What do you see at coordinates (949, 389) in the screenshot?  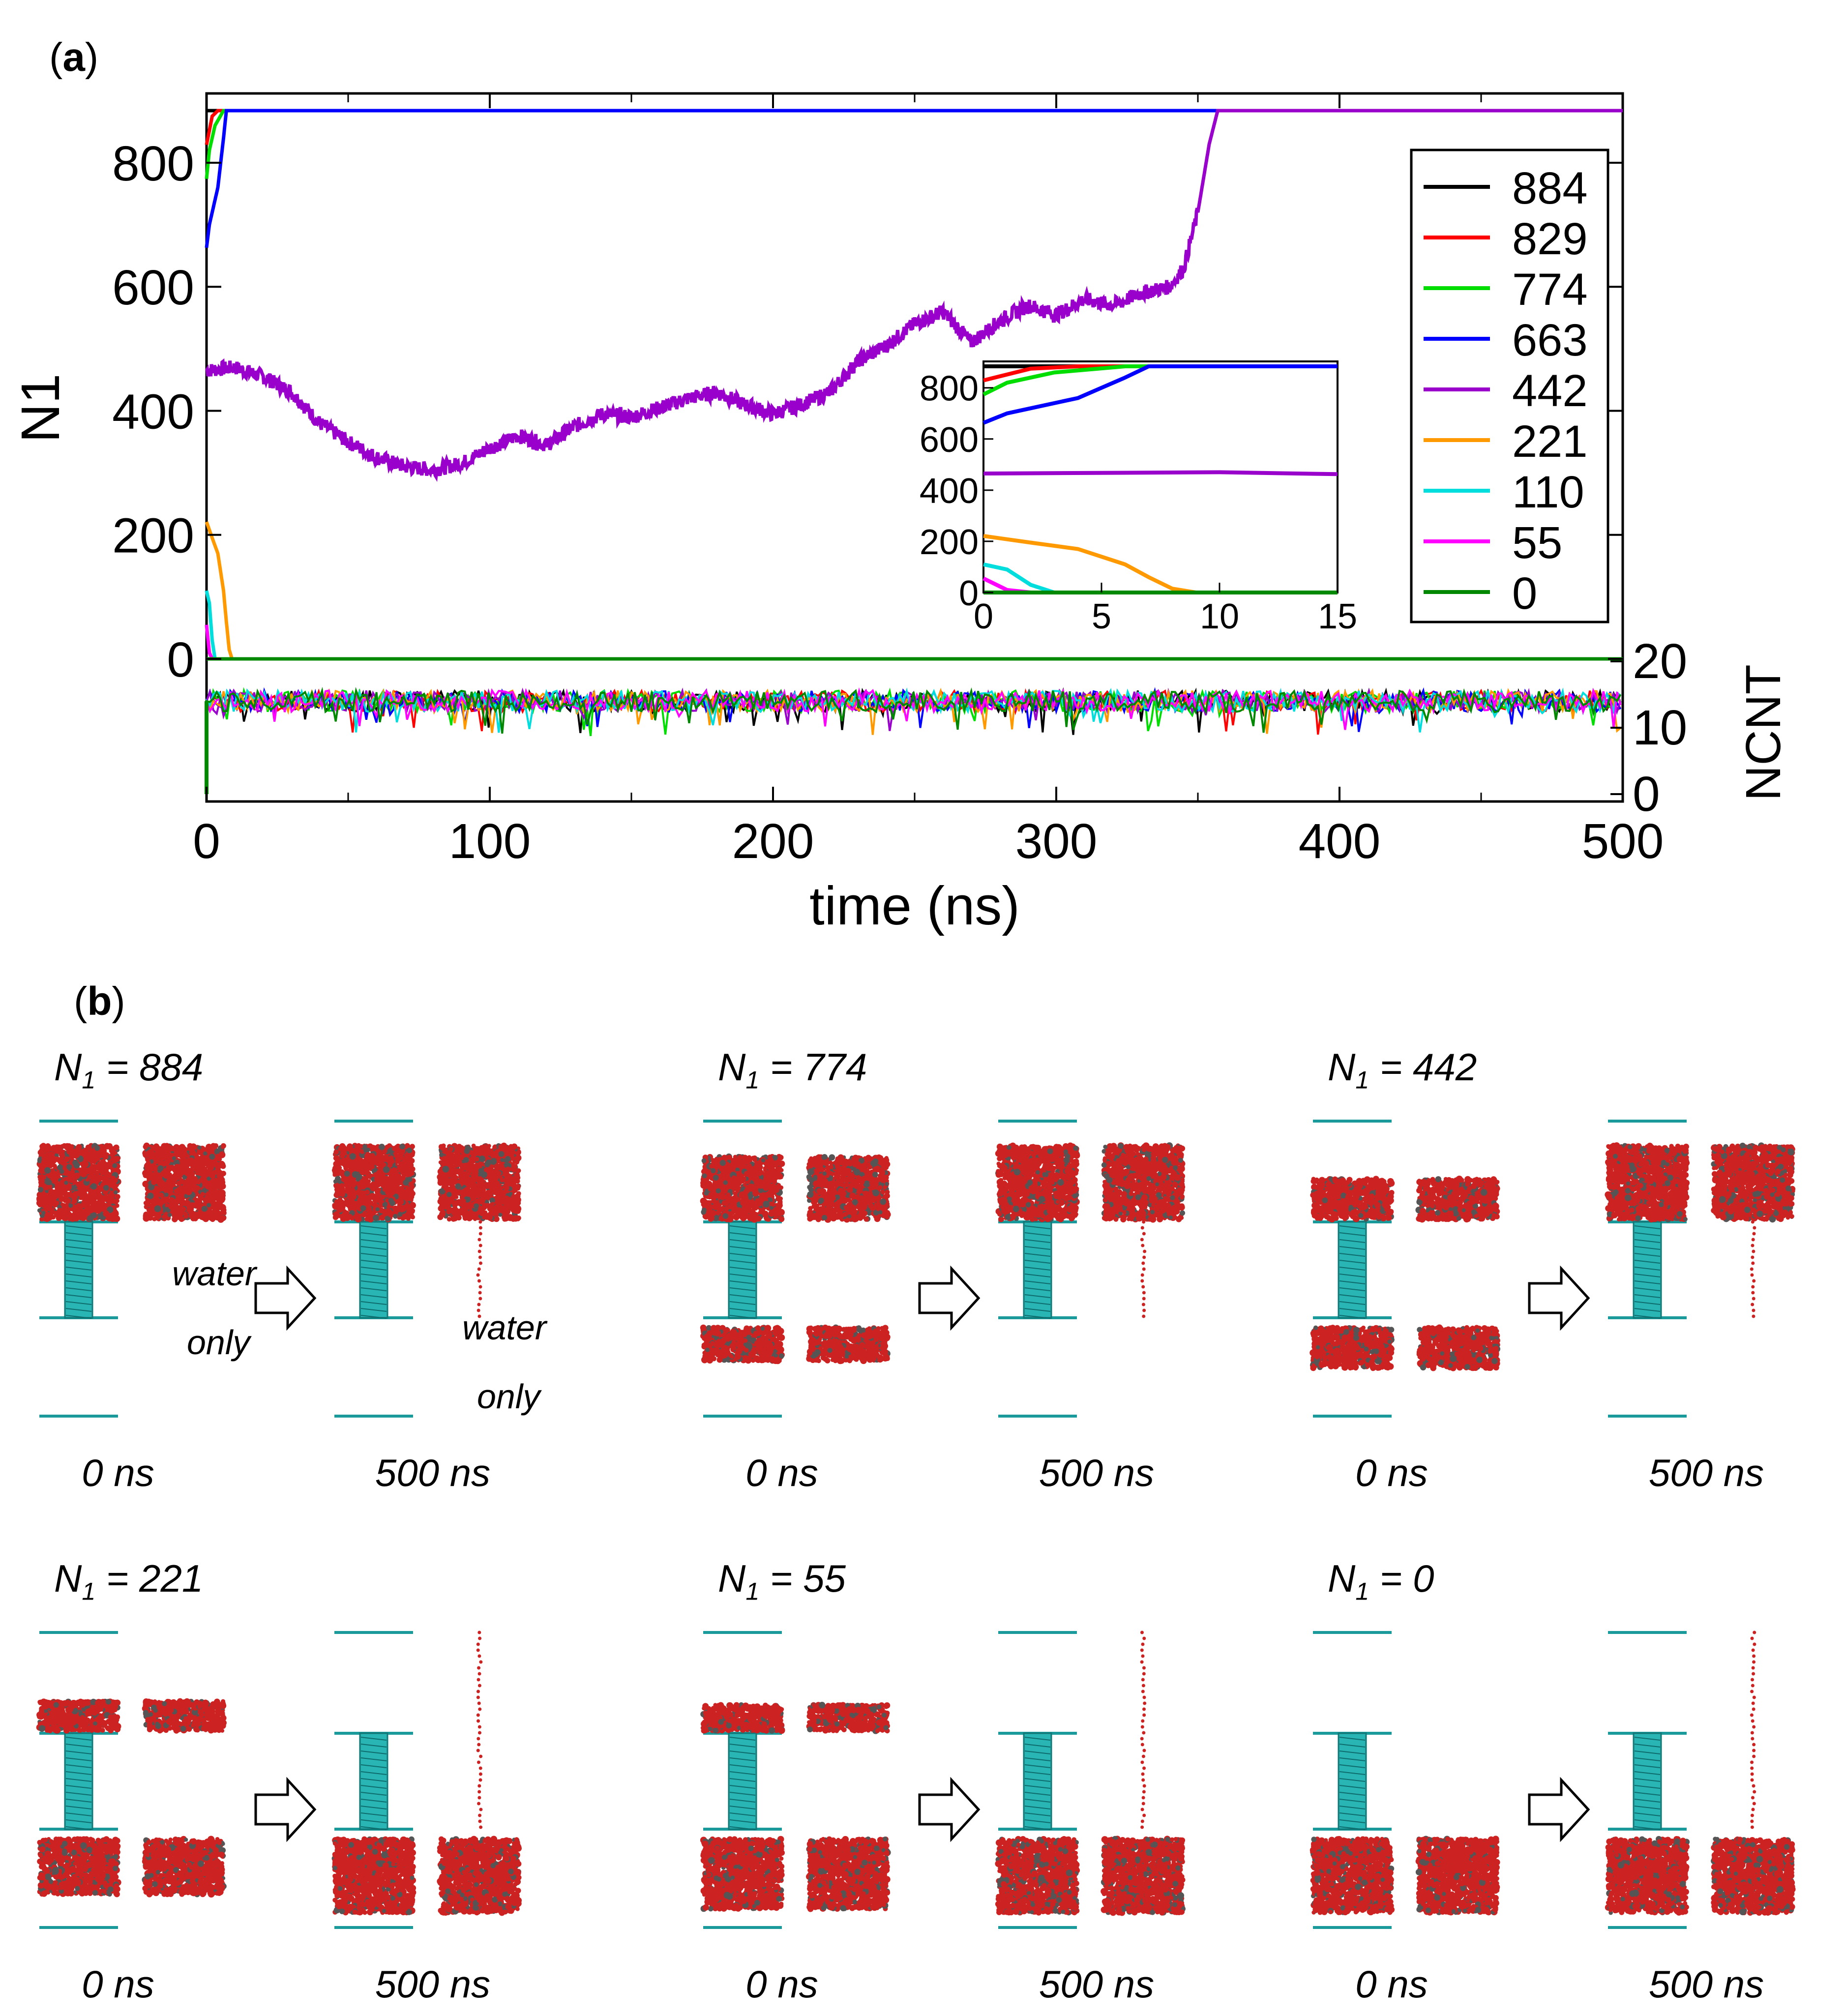 I see `inset-y-tick-label: 800` at bounding box center [949, 389].